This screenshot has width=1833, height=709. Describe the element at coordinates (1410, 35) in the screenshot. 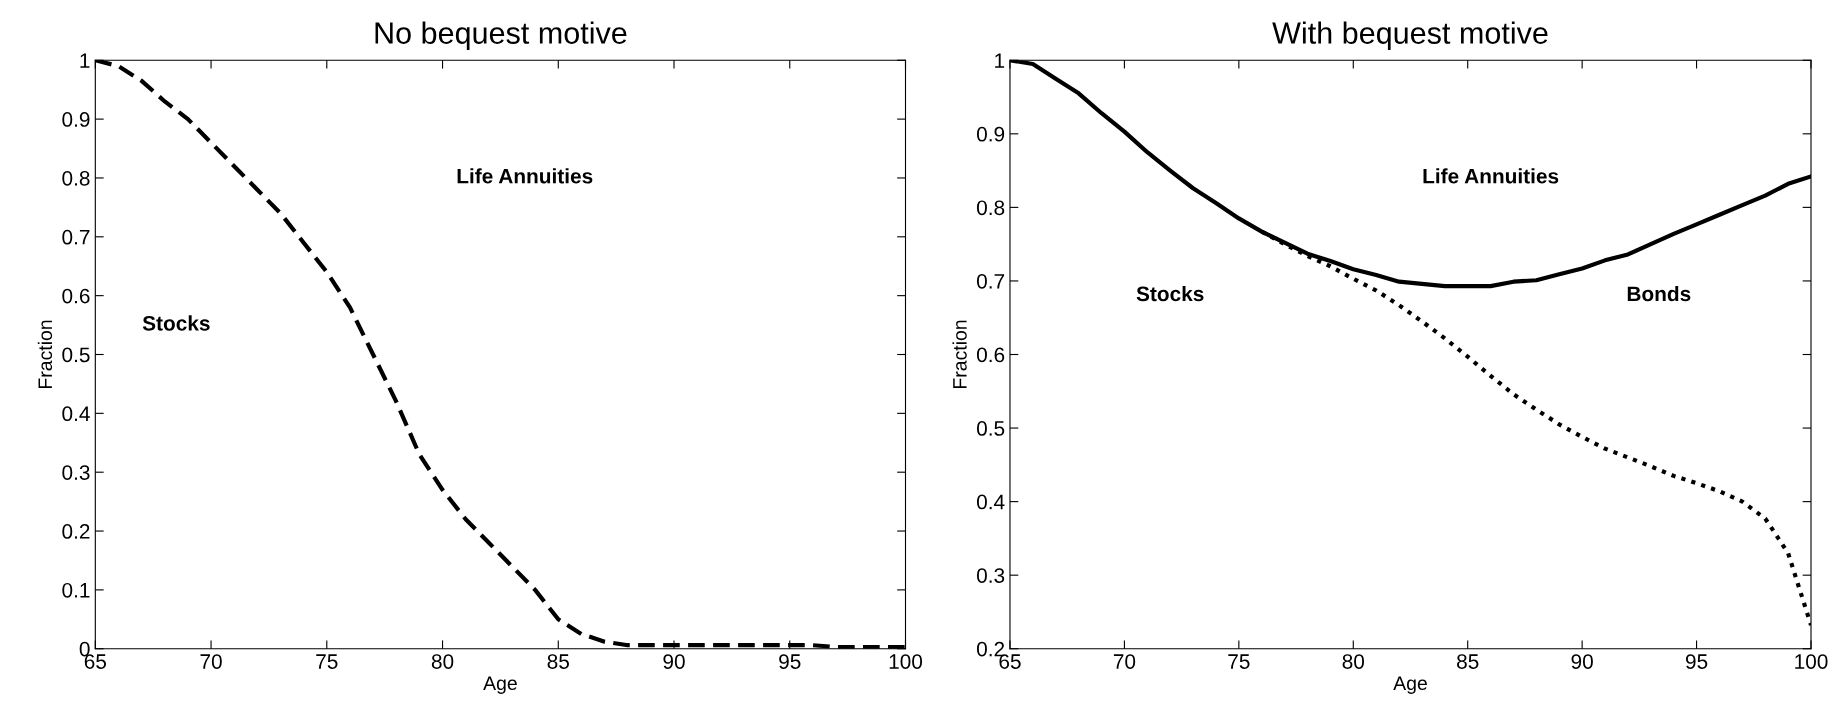

I see `chart-title: With bequest motive` at that location.